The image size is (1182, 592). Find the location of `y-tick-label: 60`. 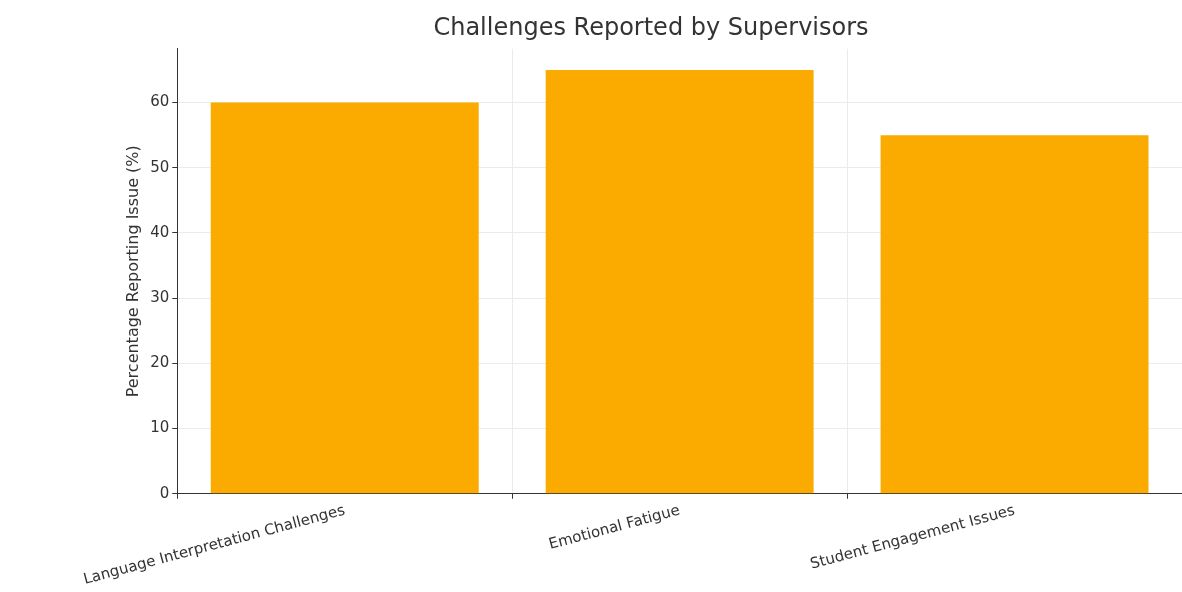

y-tick-label: 60 is located at coordinates (160, 101).